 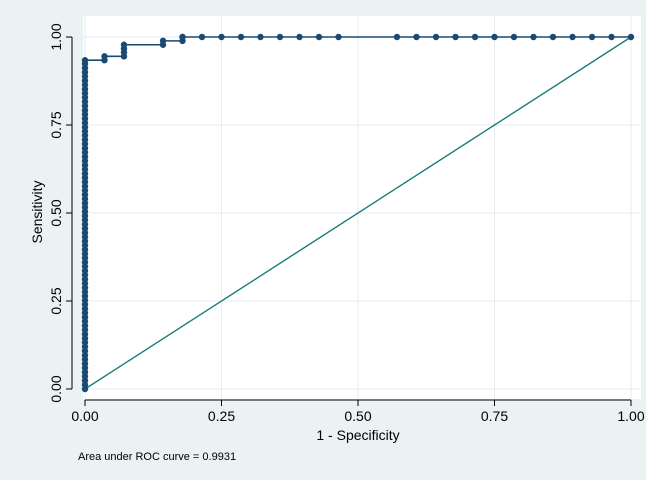 I want to click on y-tick-label-2: 0.50, so click(x=56, y=212).